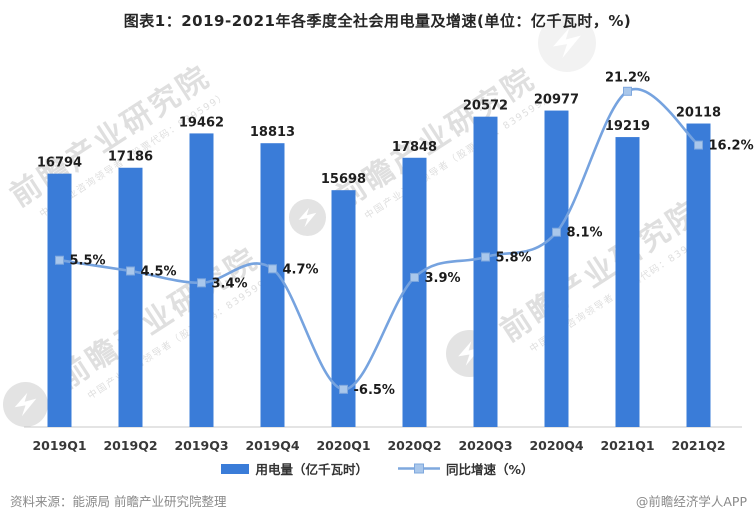 The height and width of the screenshot is (522, 755). What do you see at coordinates (485, 271) in the screenshot?
I see `bar-2020Q3` at bounding box center [485, 271].